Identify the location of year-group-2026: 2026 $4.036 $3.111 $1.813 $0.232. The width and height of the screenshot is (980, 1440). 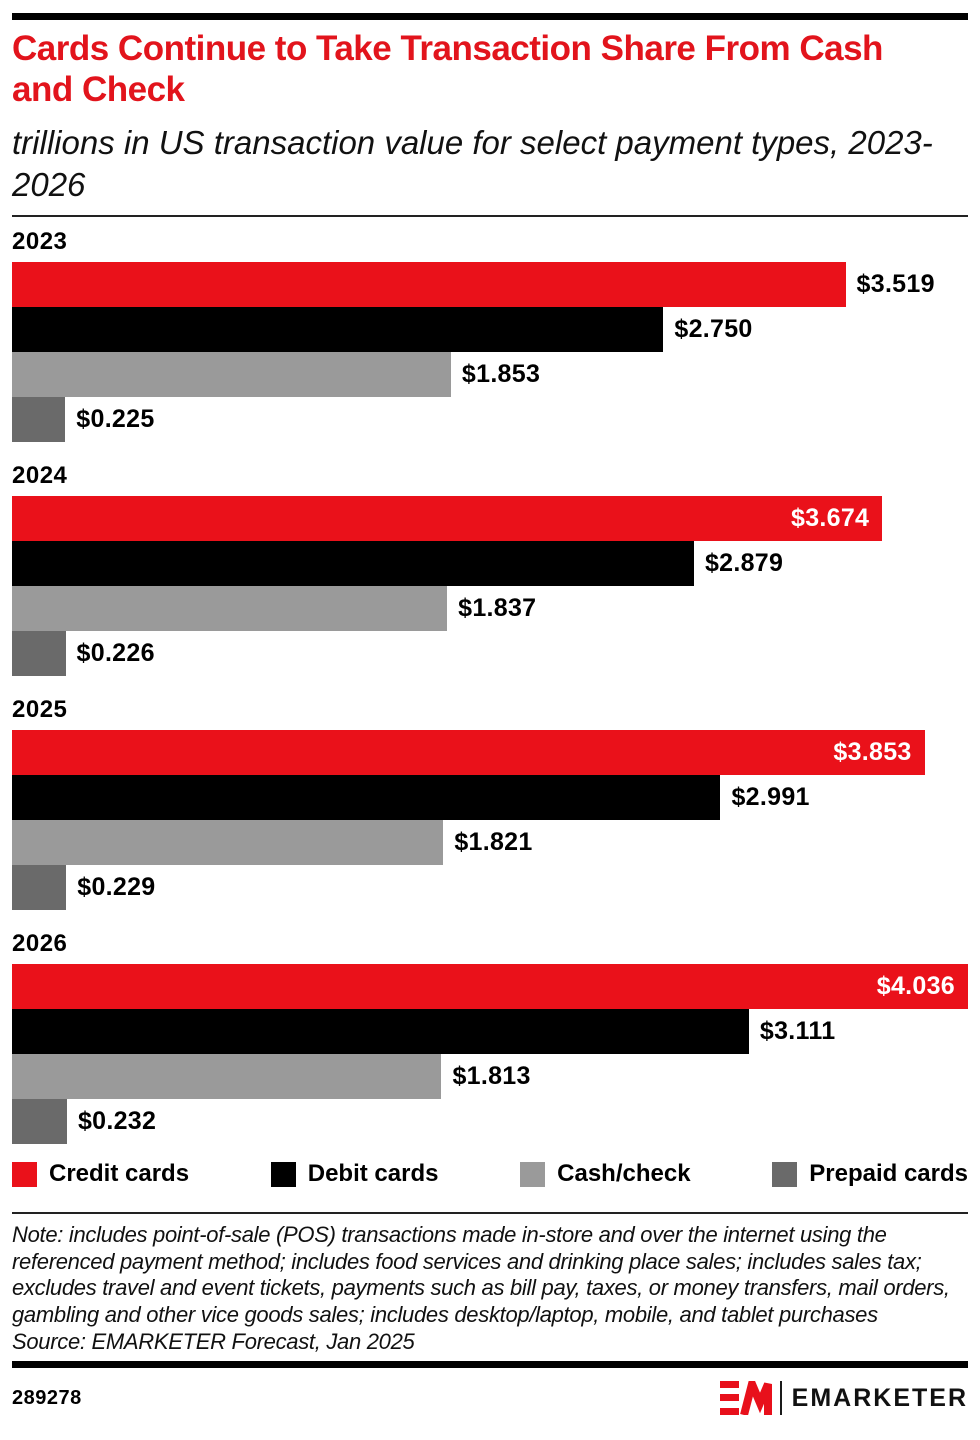
(490, 1037).